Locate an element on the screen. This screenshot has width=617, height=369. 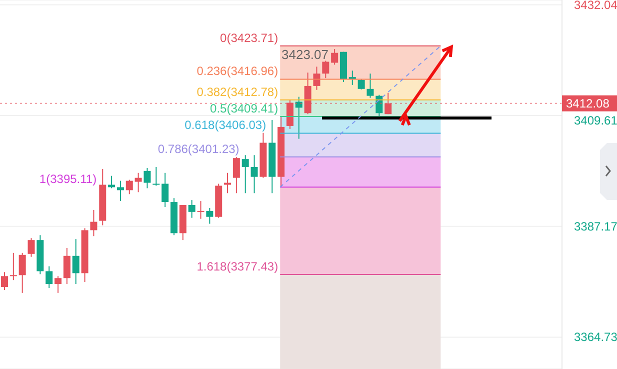
annotation: 3423.07 is located at coordinates (305, 54).